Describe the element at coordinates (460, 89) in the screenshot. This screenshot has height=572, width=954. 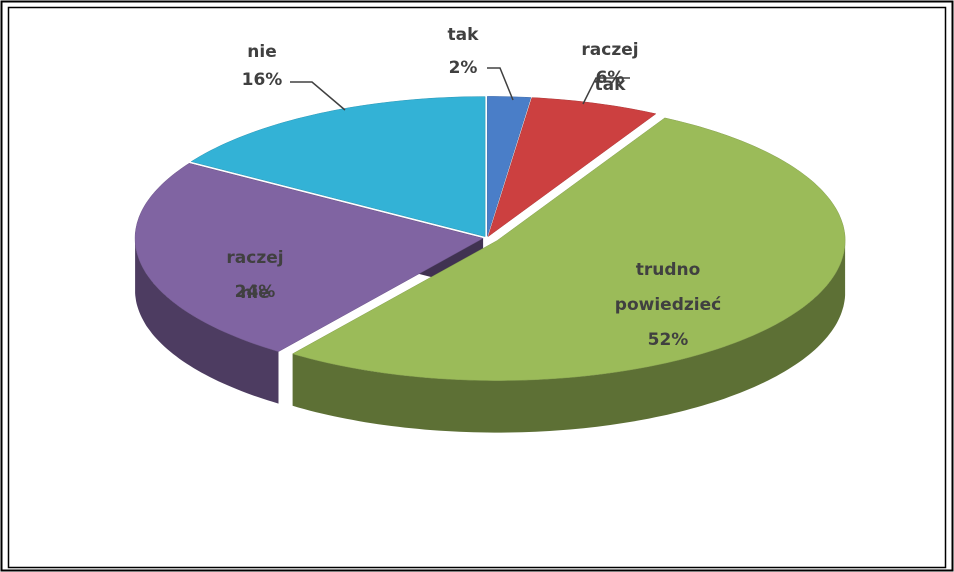
I see `leader-lines` at that location.